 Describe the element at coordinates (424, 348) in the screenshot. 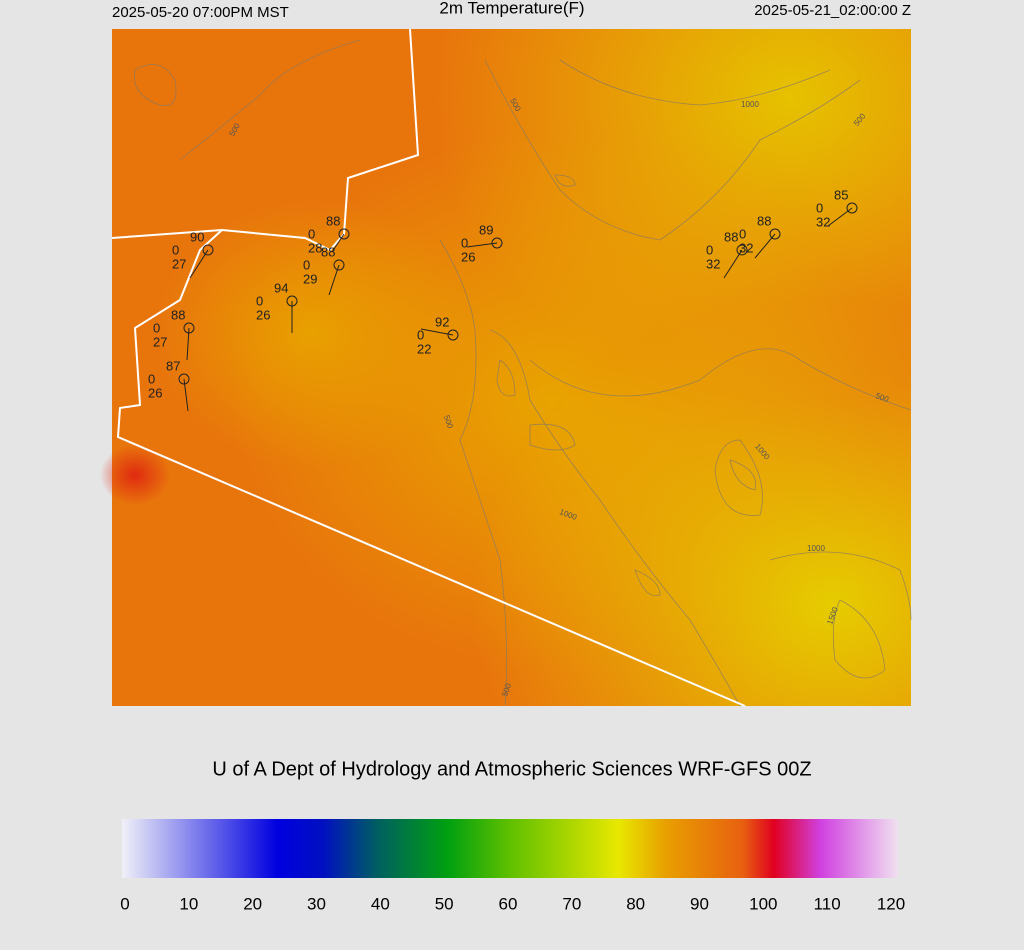

I see `station-dew: 22` at that location.